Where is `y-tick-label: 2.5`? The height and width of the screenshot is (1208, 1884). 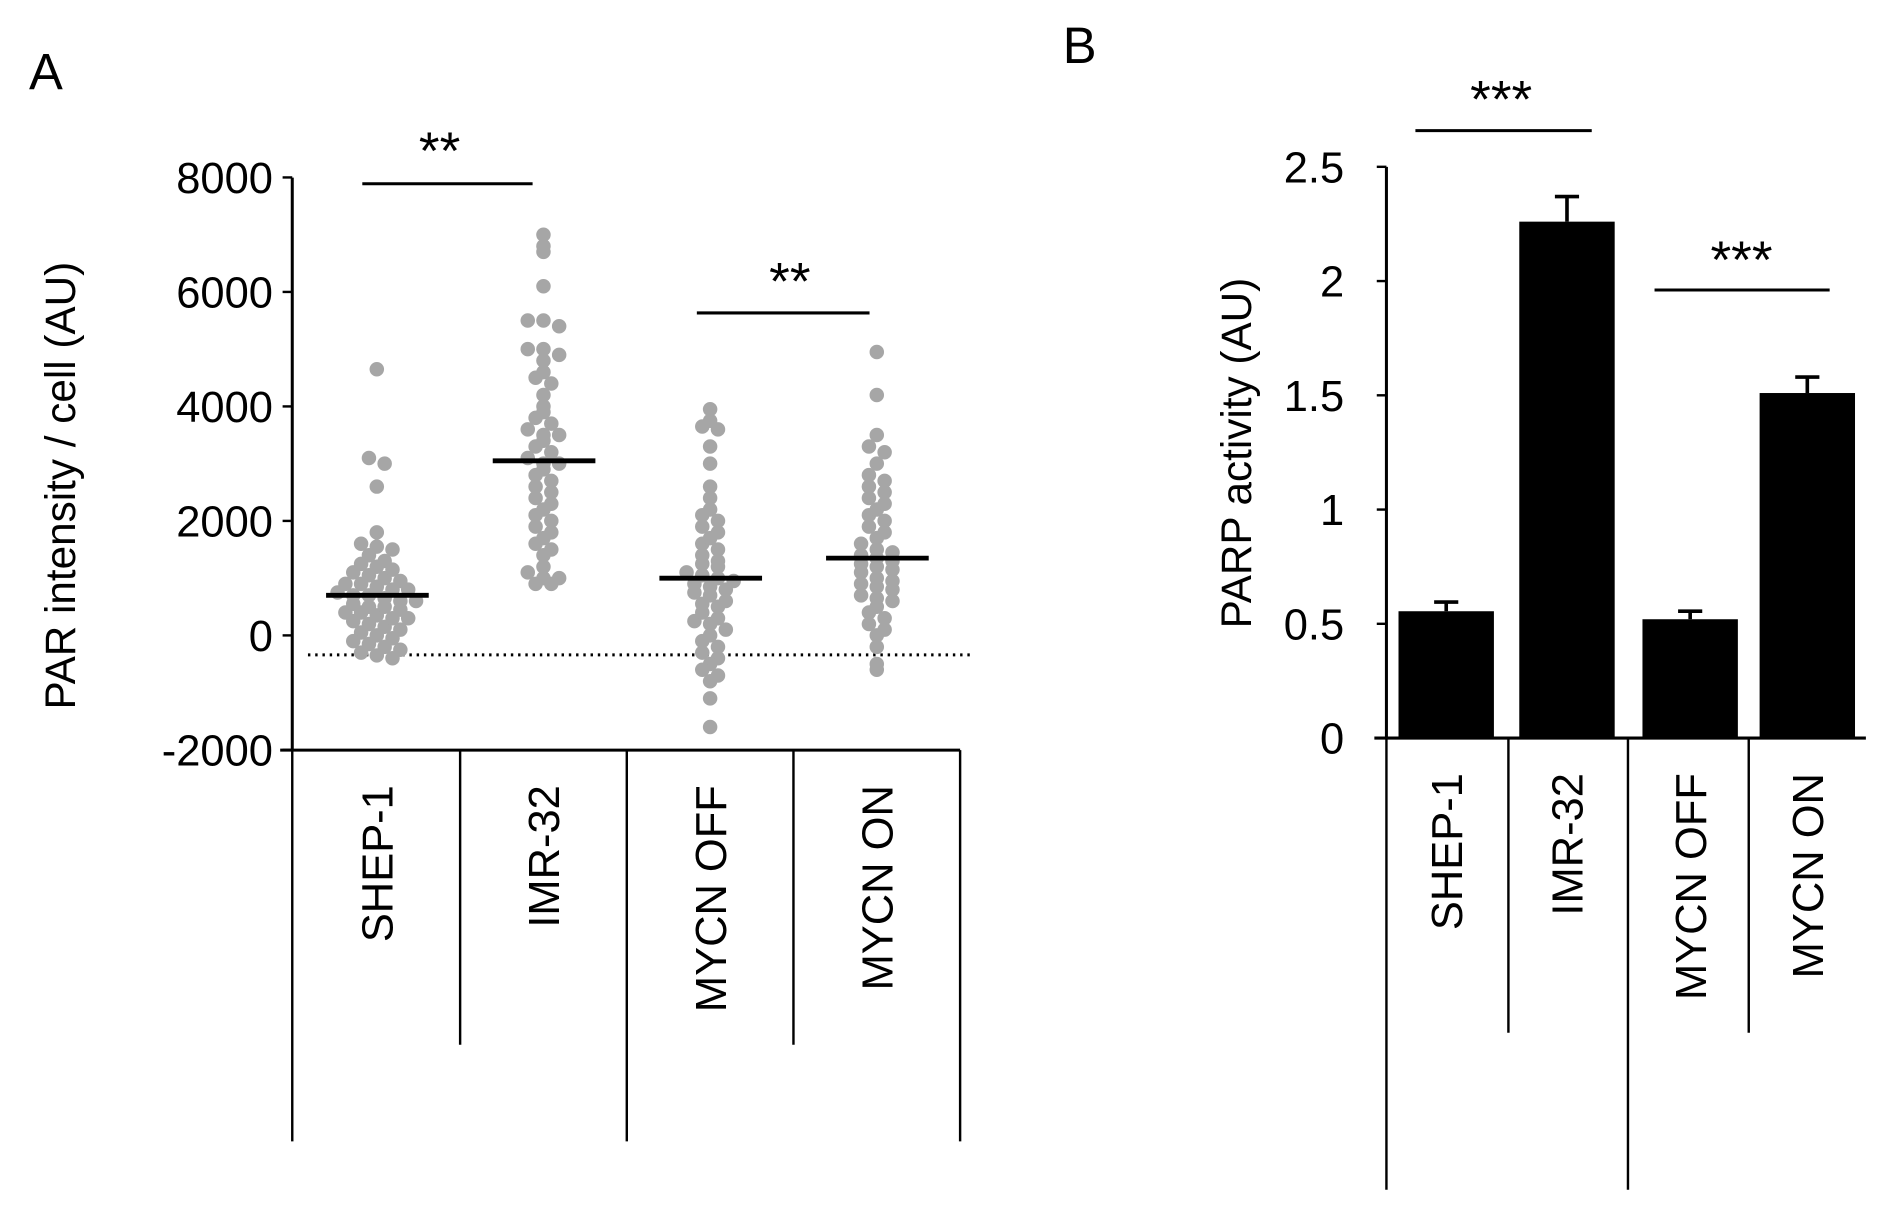
y-tick-label: 2.5 is located at coordinates (1314, 169).